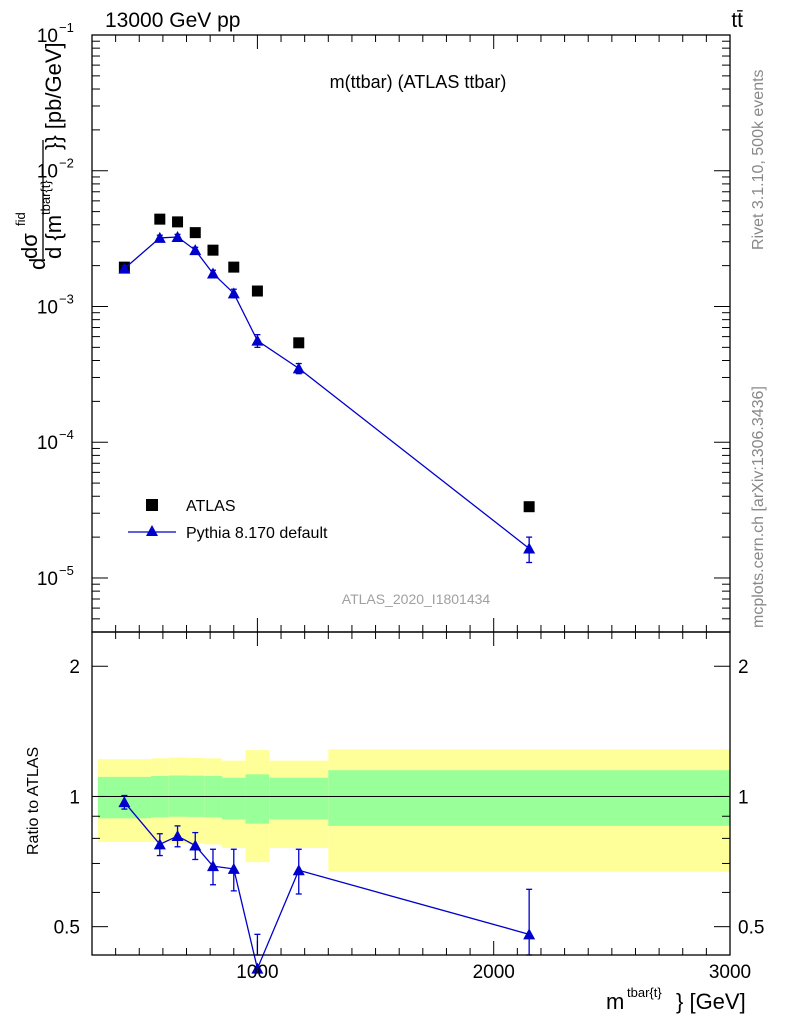  I want to click on legend-pythia-marker, so click(152, 530).